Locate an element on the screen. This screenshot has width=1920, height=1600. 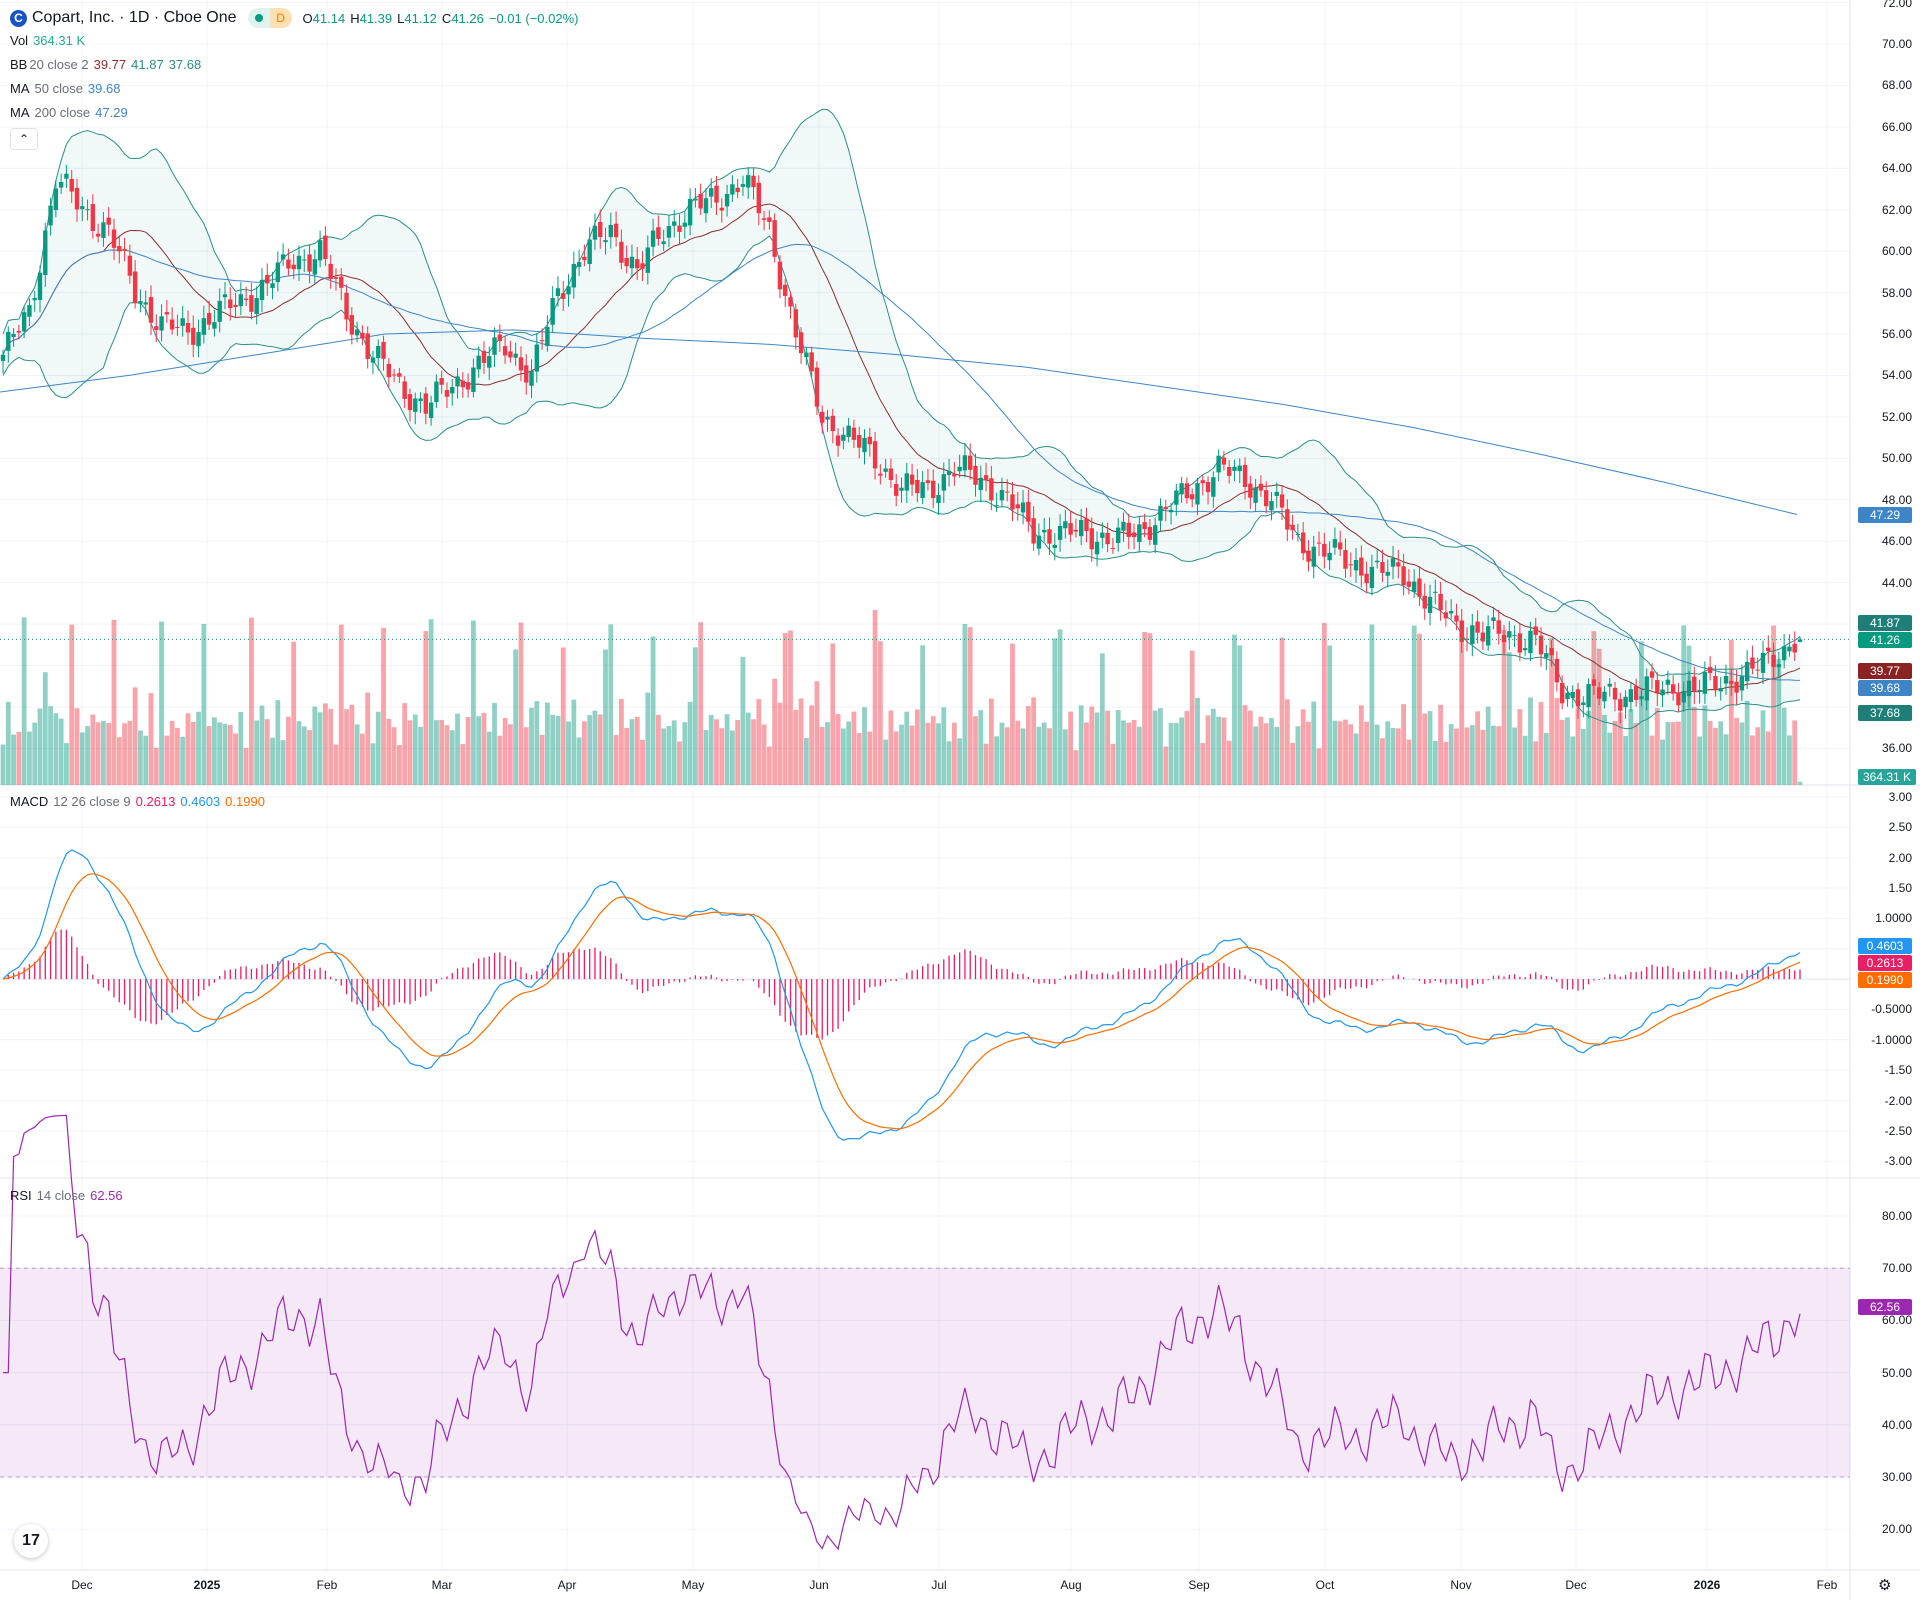
volume-legend: Vol 364.31 K is located at coordinates (47, 40).